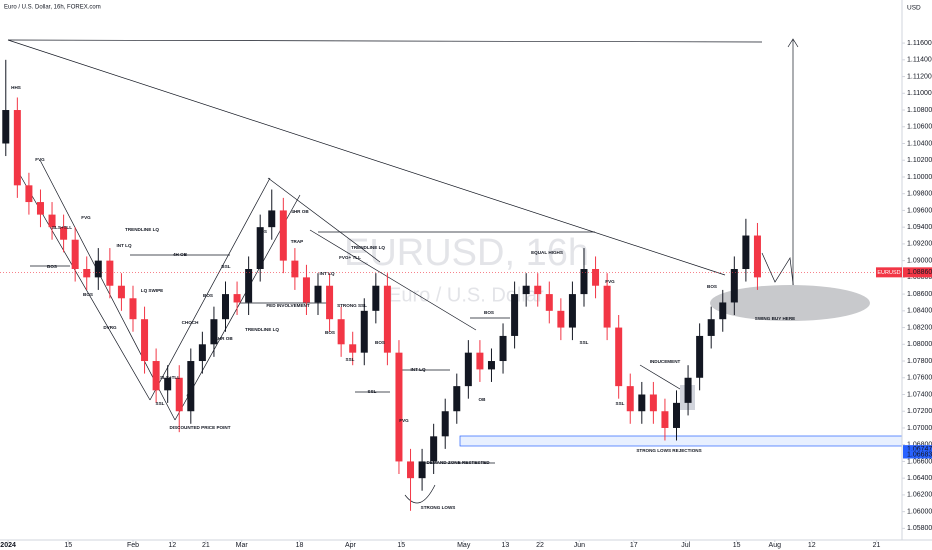  Describe the element at coordinates (919, 495) in the screenshot. I see `y-tick-label: 1.06200` at that location.